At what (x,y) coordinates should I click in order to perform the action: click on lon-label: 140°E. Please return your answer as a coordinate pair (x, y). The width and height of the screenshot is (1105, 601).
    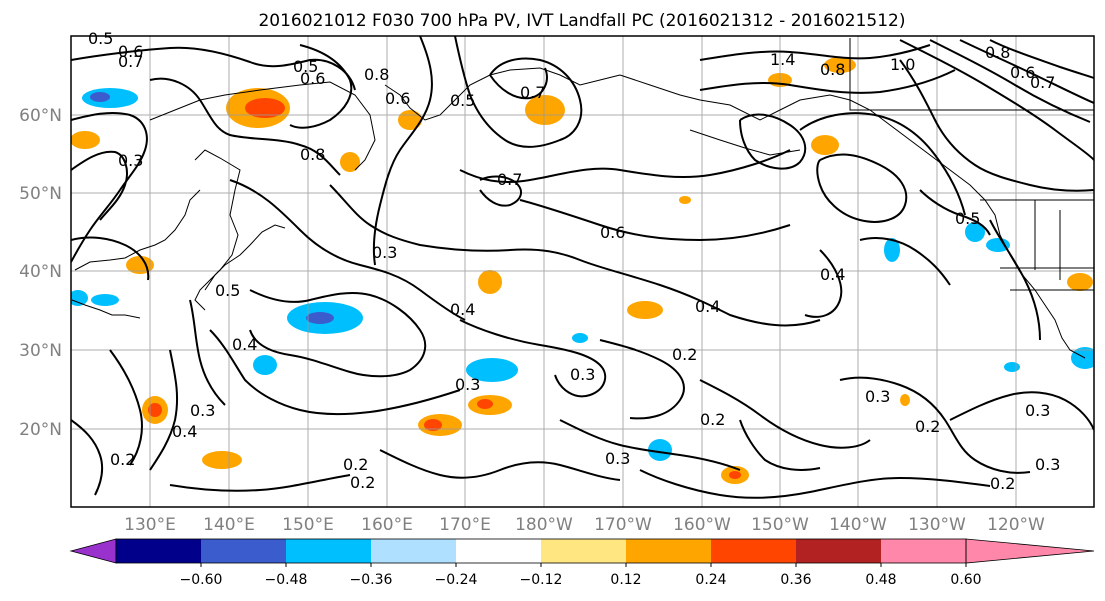
    Looking at the image, I should click on (229, 525).